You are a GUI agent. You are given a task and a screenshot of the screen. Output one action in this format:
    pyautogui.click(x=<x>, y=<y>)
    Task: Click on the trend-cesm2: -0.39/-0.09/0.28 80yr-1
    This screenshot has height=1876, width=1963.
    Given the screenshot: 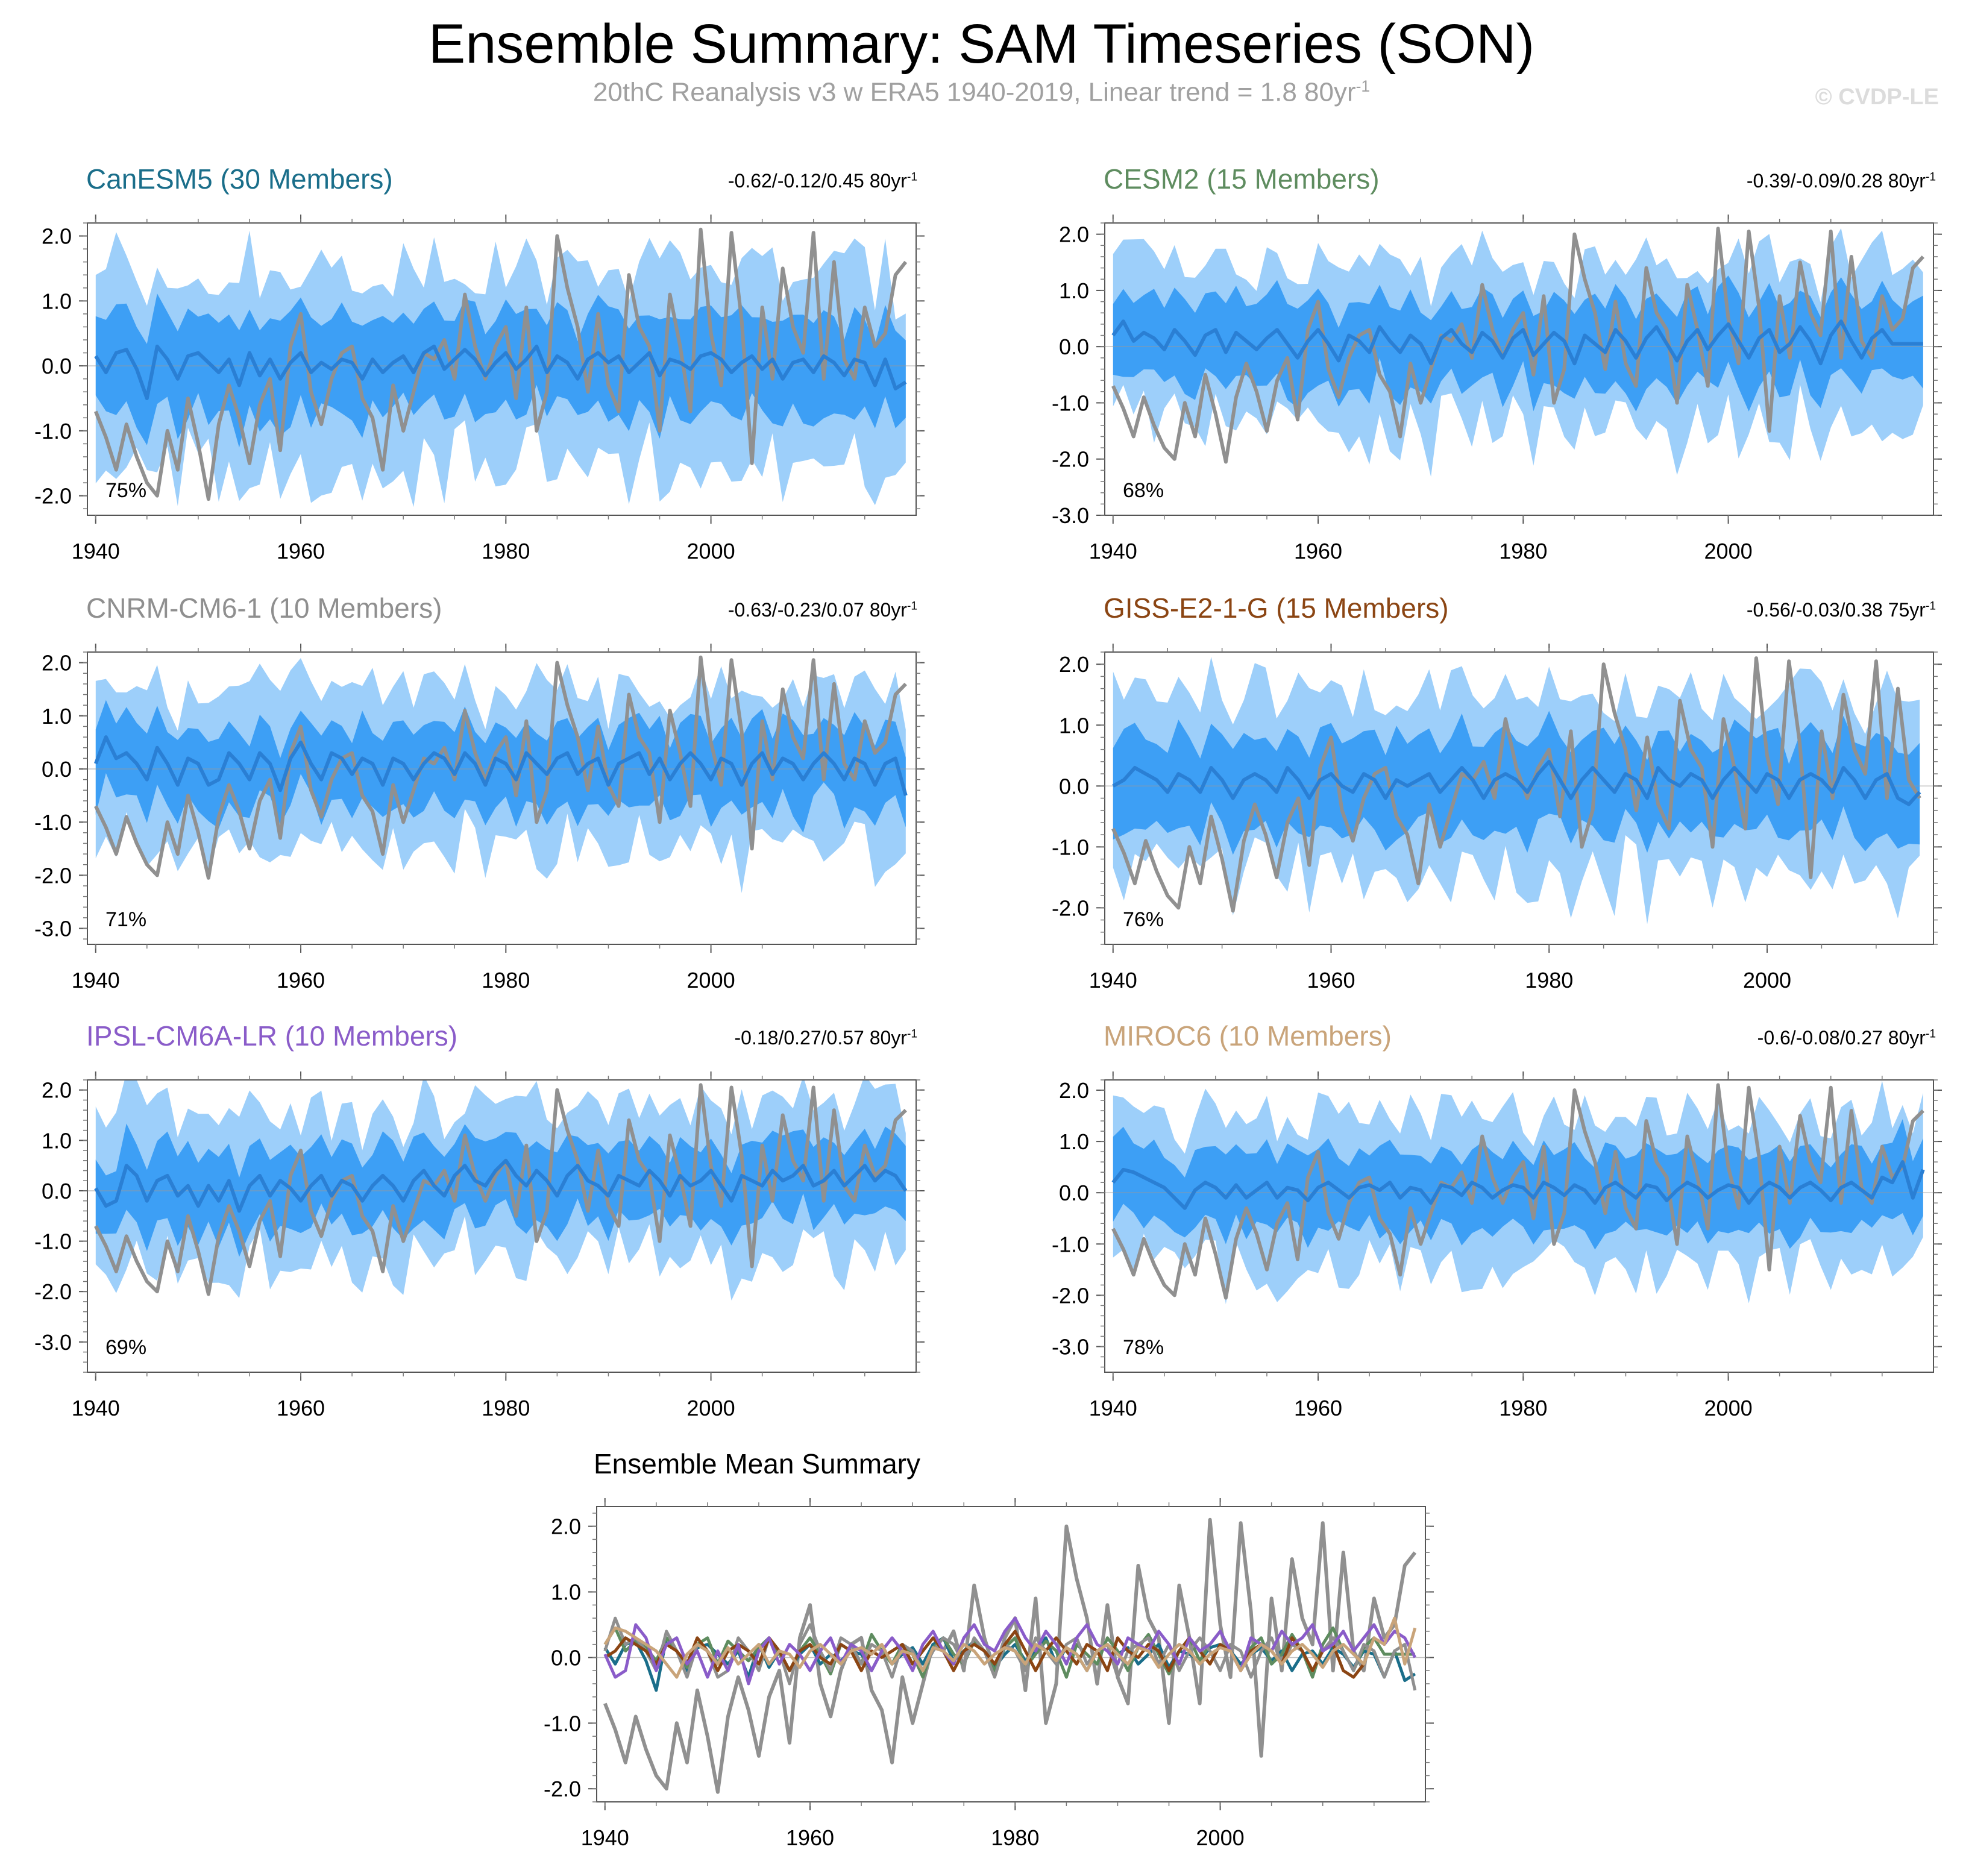 What is the action you would take?
    pyautogui.click(x=1841, y=181)
    